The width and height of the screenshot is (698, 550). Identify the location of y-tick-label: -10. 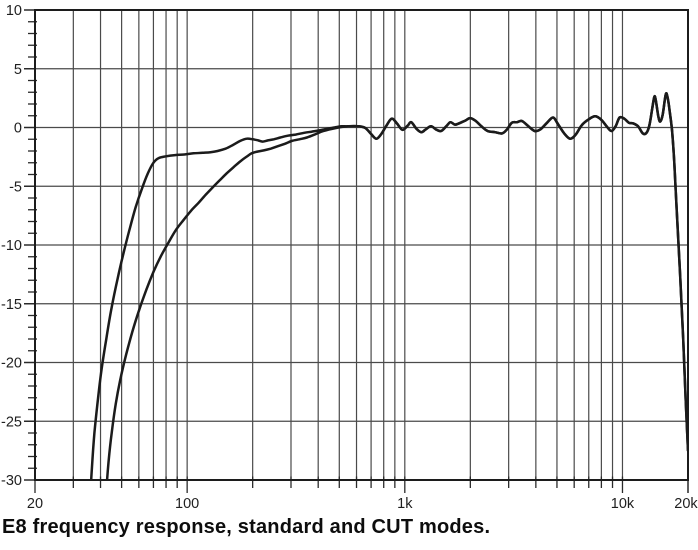
(11, 246).